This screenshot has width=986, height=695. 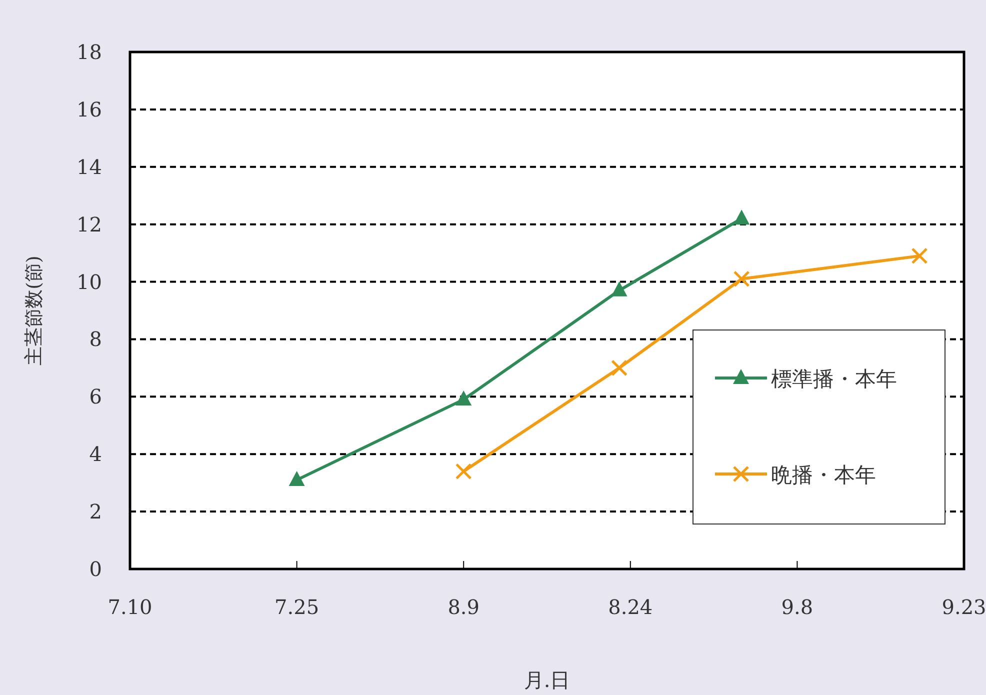 I want to click on legend-label: 標準播・本年, so click(x=834, y=379).